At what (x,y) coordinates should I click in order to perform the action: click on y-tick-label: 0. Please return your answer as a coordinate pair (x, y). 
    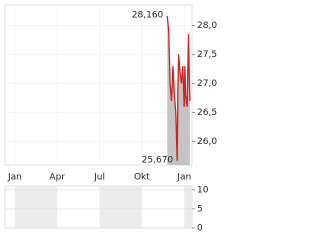
    Looking at the image, I should click on (200, 228).